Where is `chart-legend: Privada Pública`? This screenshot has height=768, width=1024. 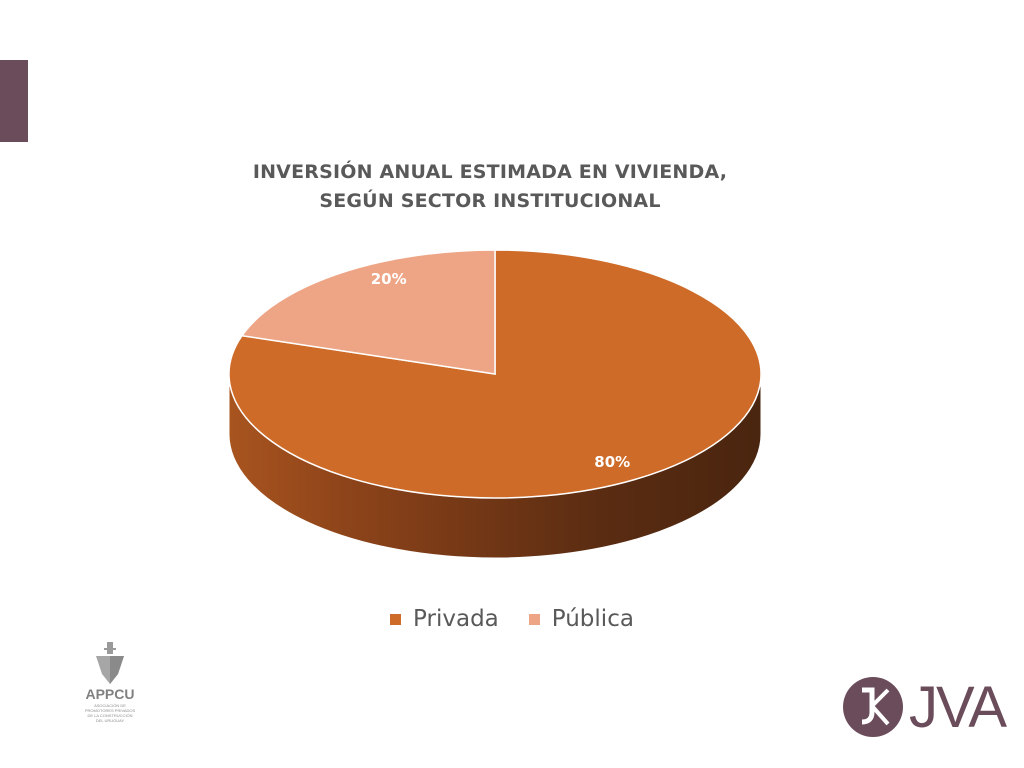 chart-legend: Privada Pública is located at coordinates (512, 619).